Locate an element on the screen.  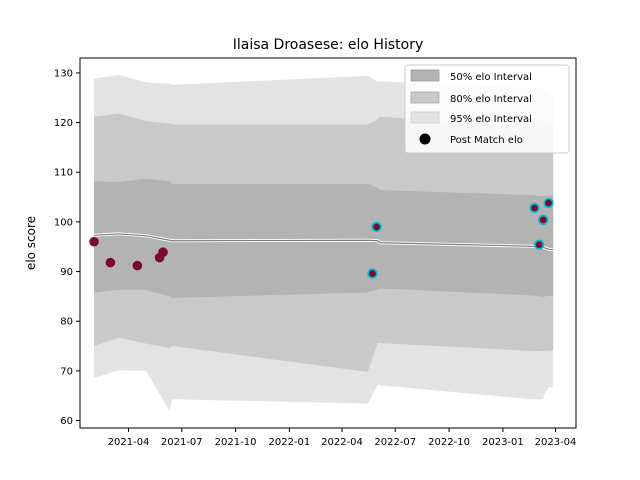
x-tick-label: 2021-04 is located at coordinates (129, 442).